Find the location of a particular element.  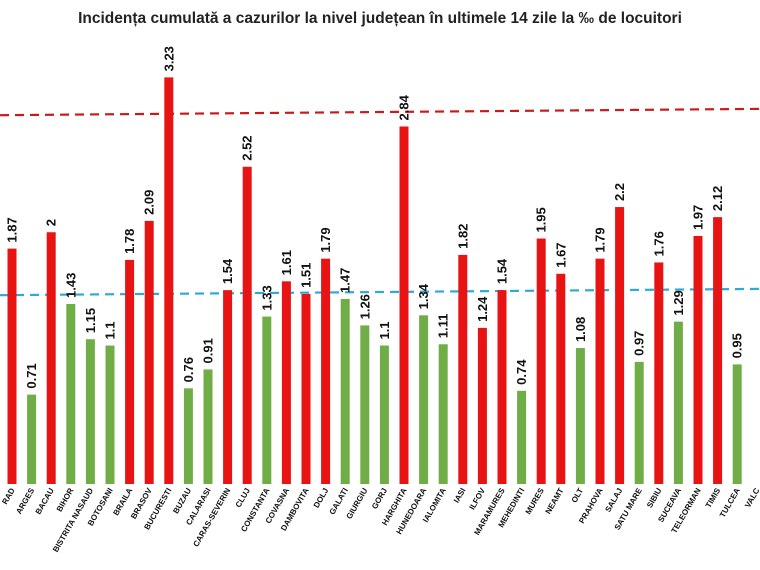

bar-iasi is located at coordinates (463, 369).